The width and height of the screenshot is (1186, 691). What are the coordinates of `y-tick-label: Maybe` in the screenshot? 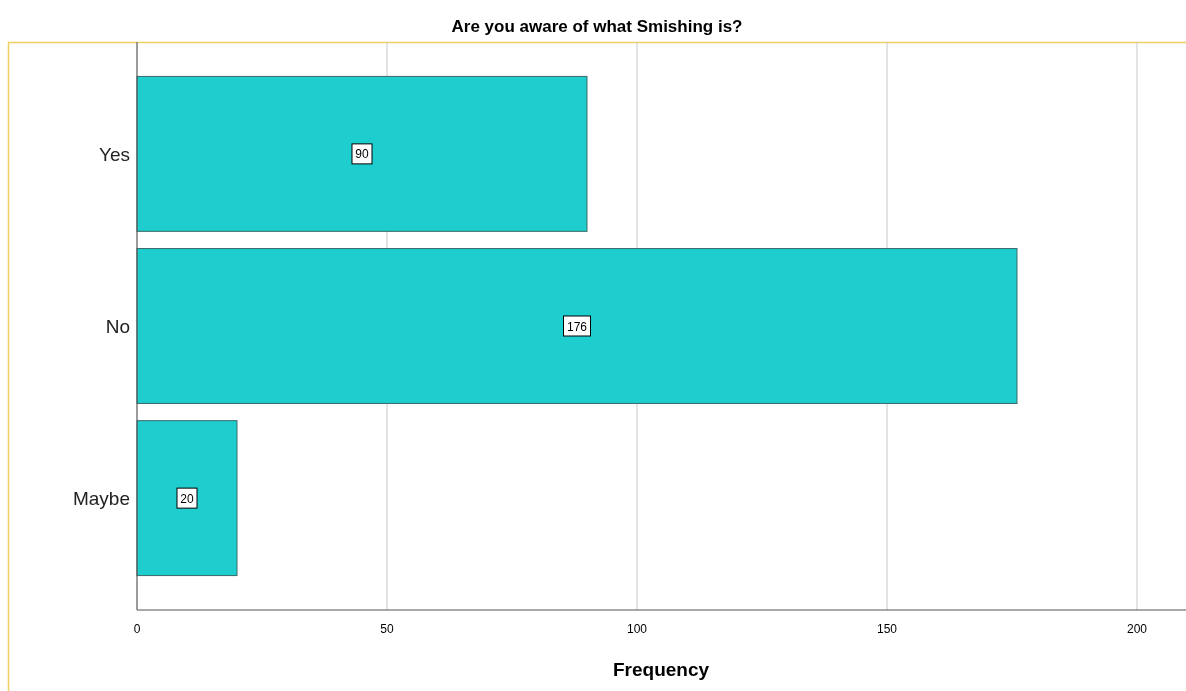 It's located at (101, 499).